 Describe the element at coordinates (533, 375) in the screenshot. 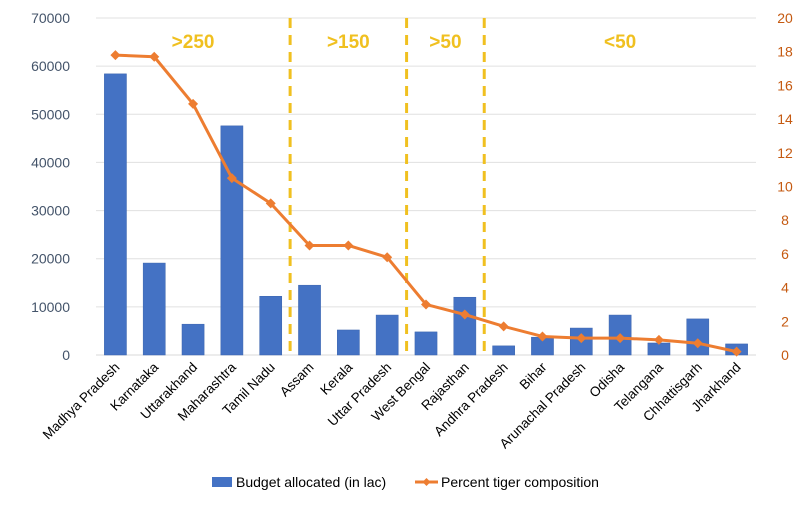

I see `category-label: Bihar` at that location.